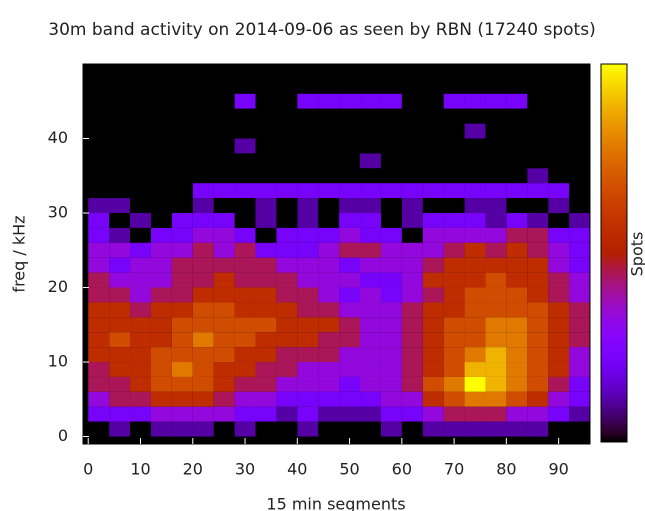  I want to click on y-tick-label: 10, so click(58, 361).